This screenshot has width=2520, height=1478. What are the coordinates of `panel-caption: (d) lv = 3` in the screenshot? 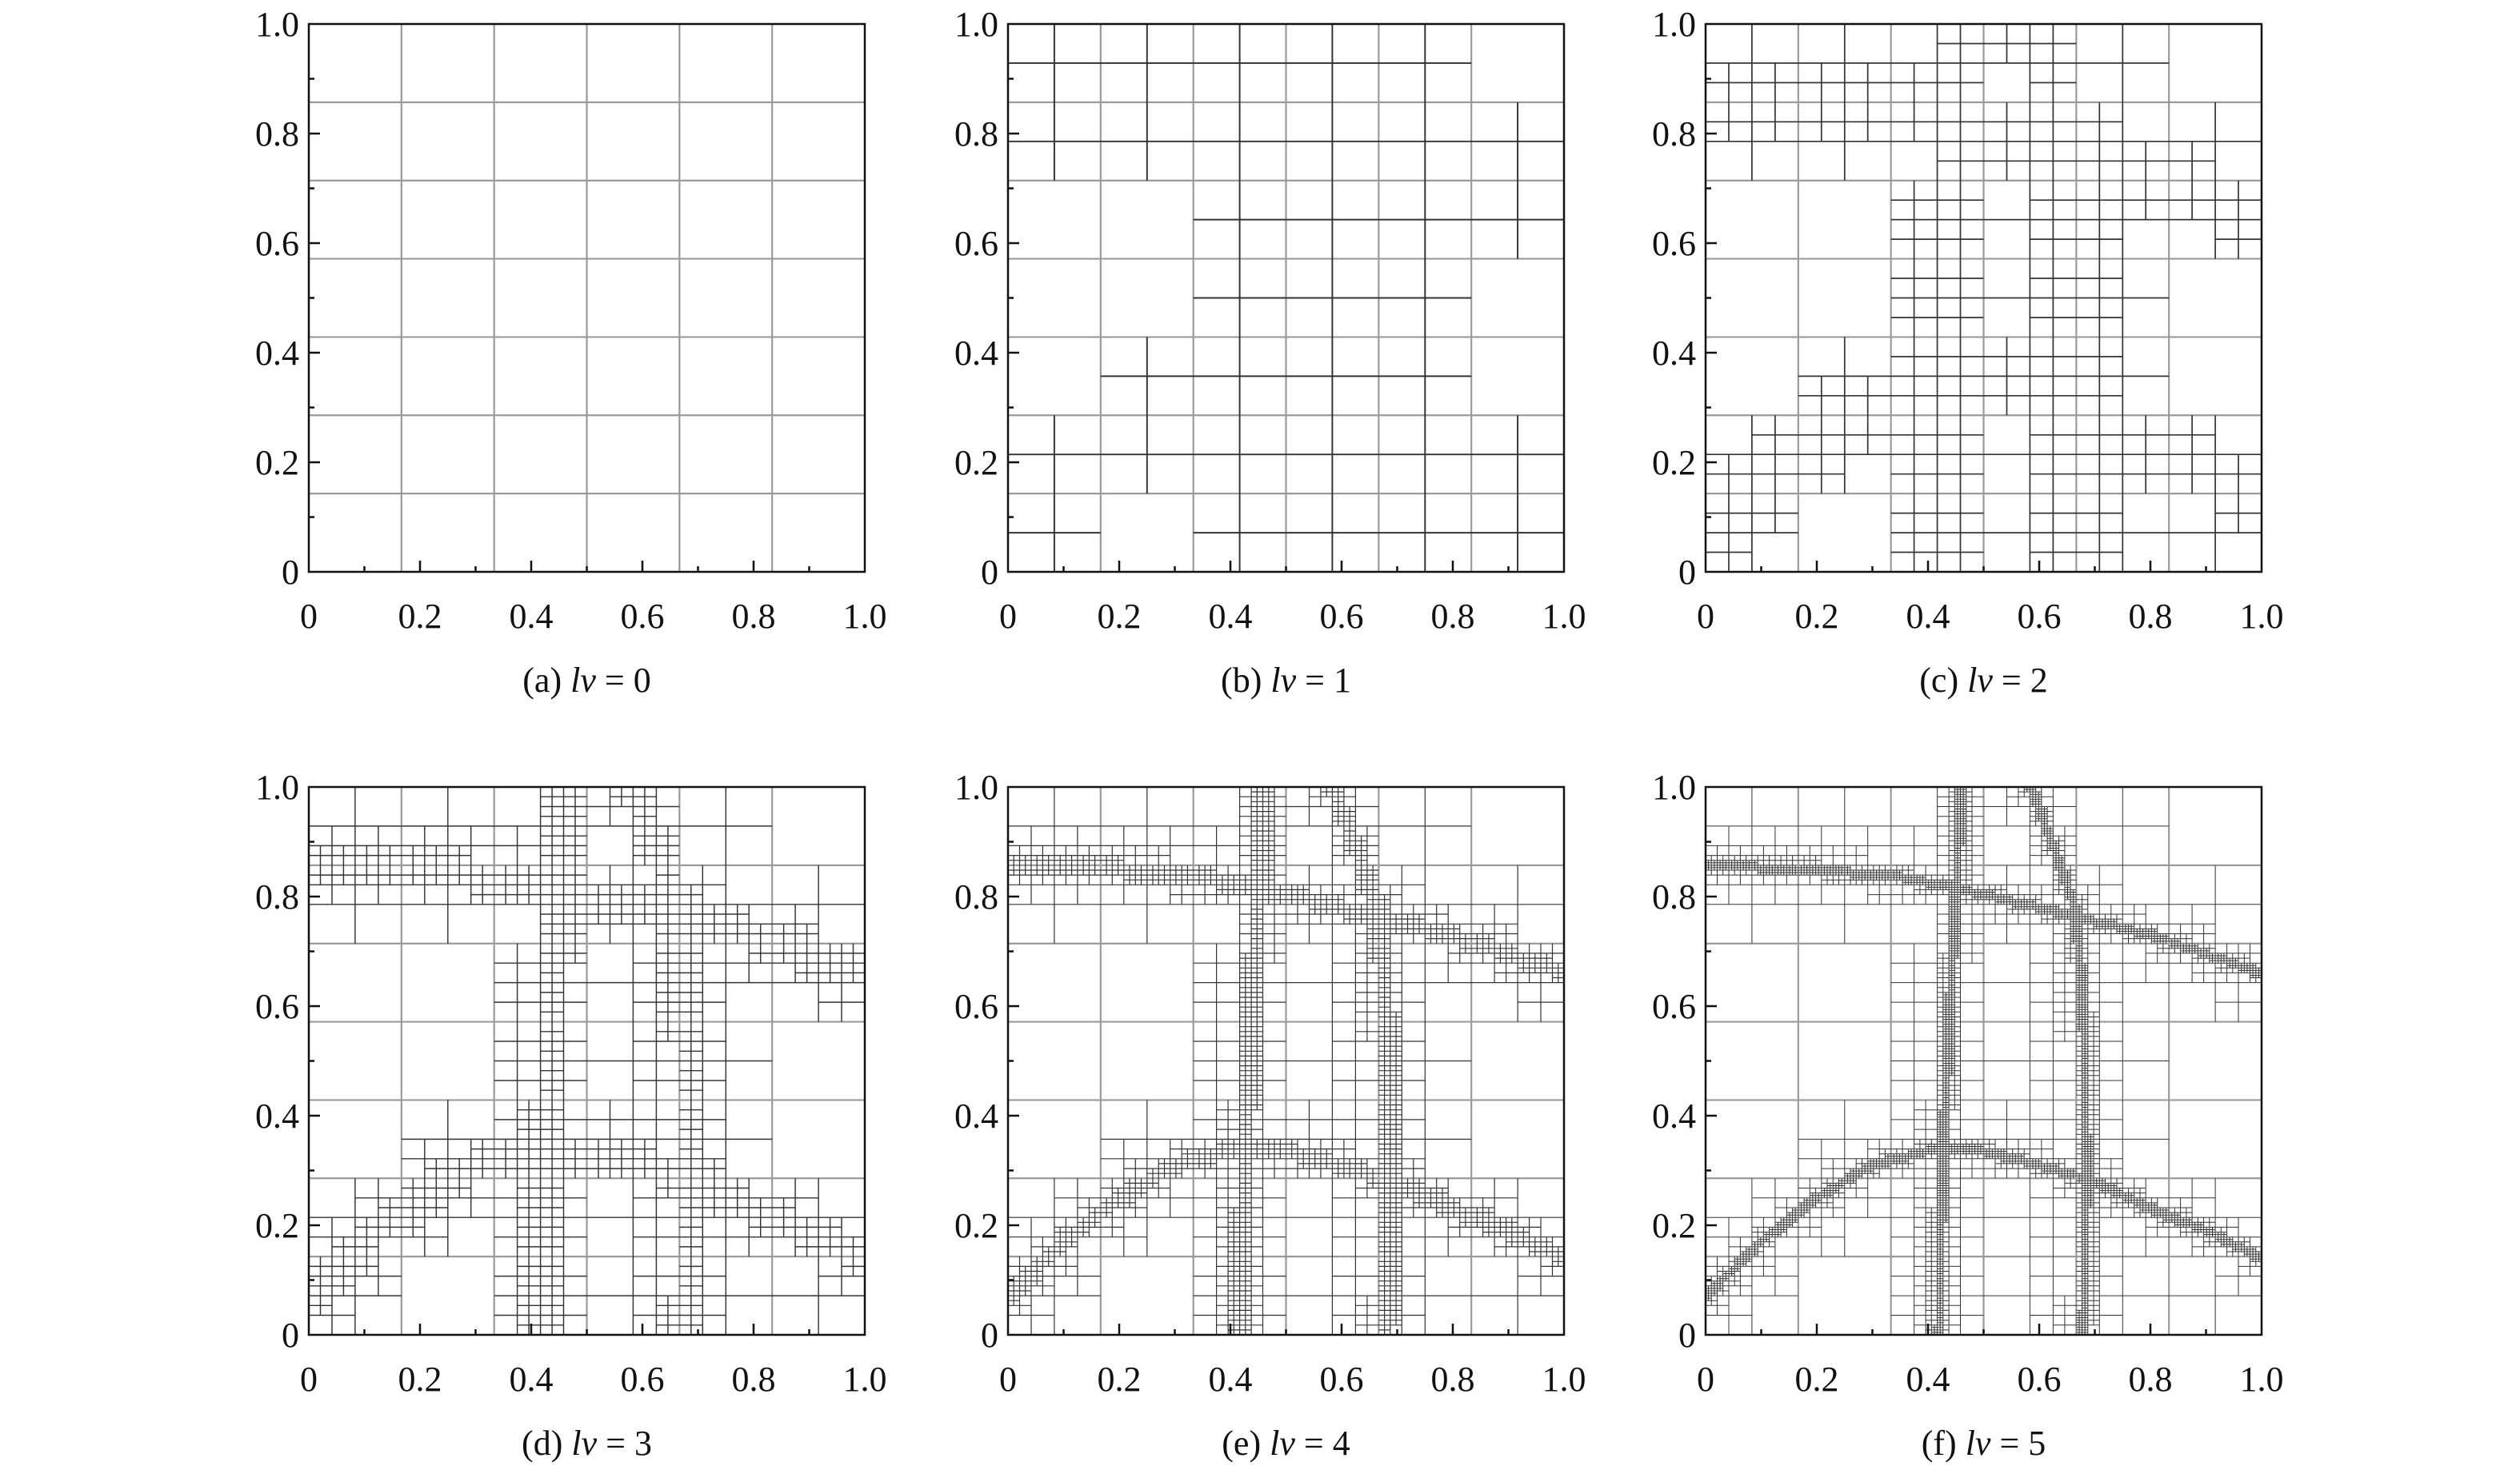 It's located at (587, 1443).